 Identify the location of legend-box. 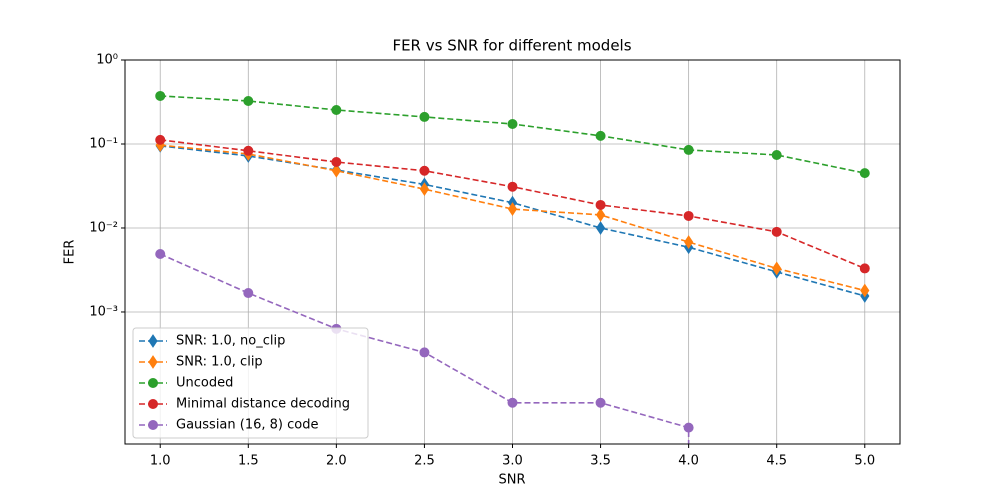
(250, 383).